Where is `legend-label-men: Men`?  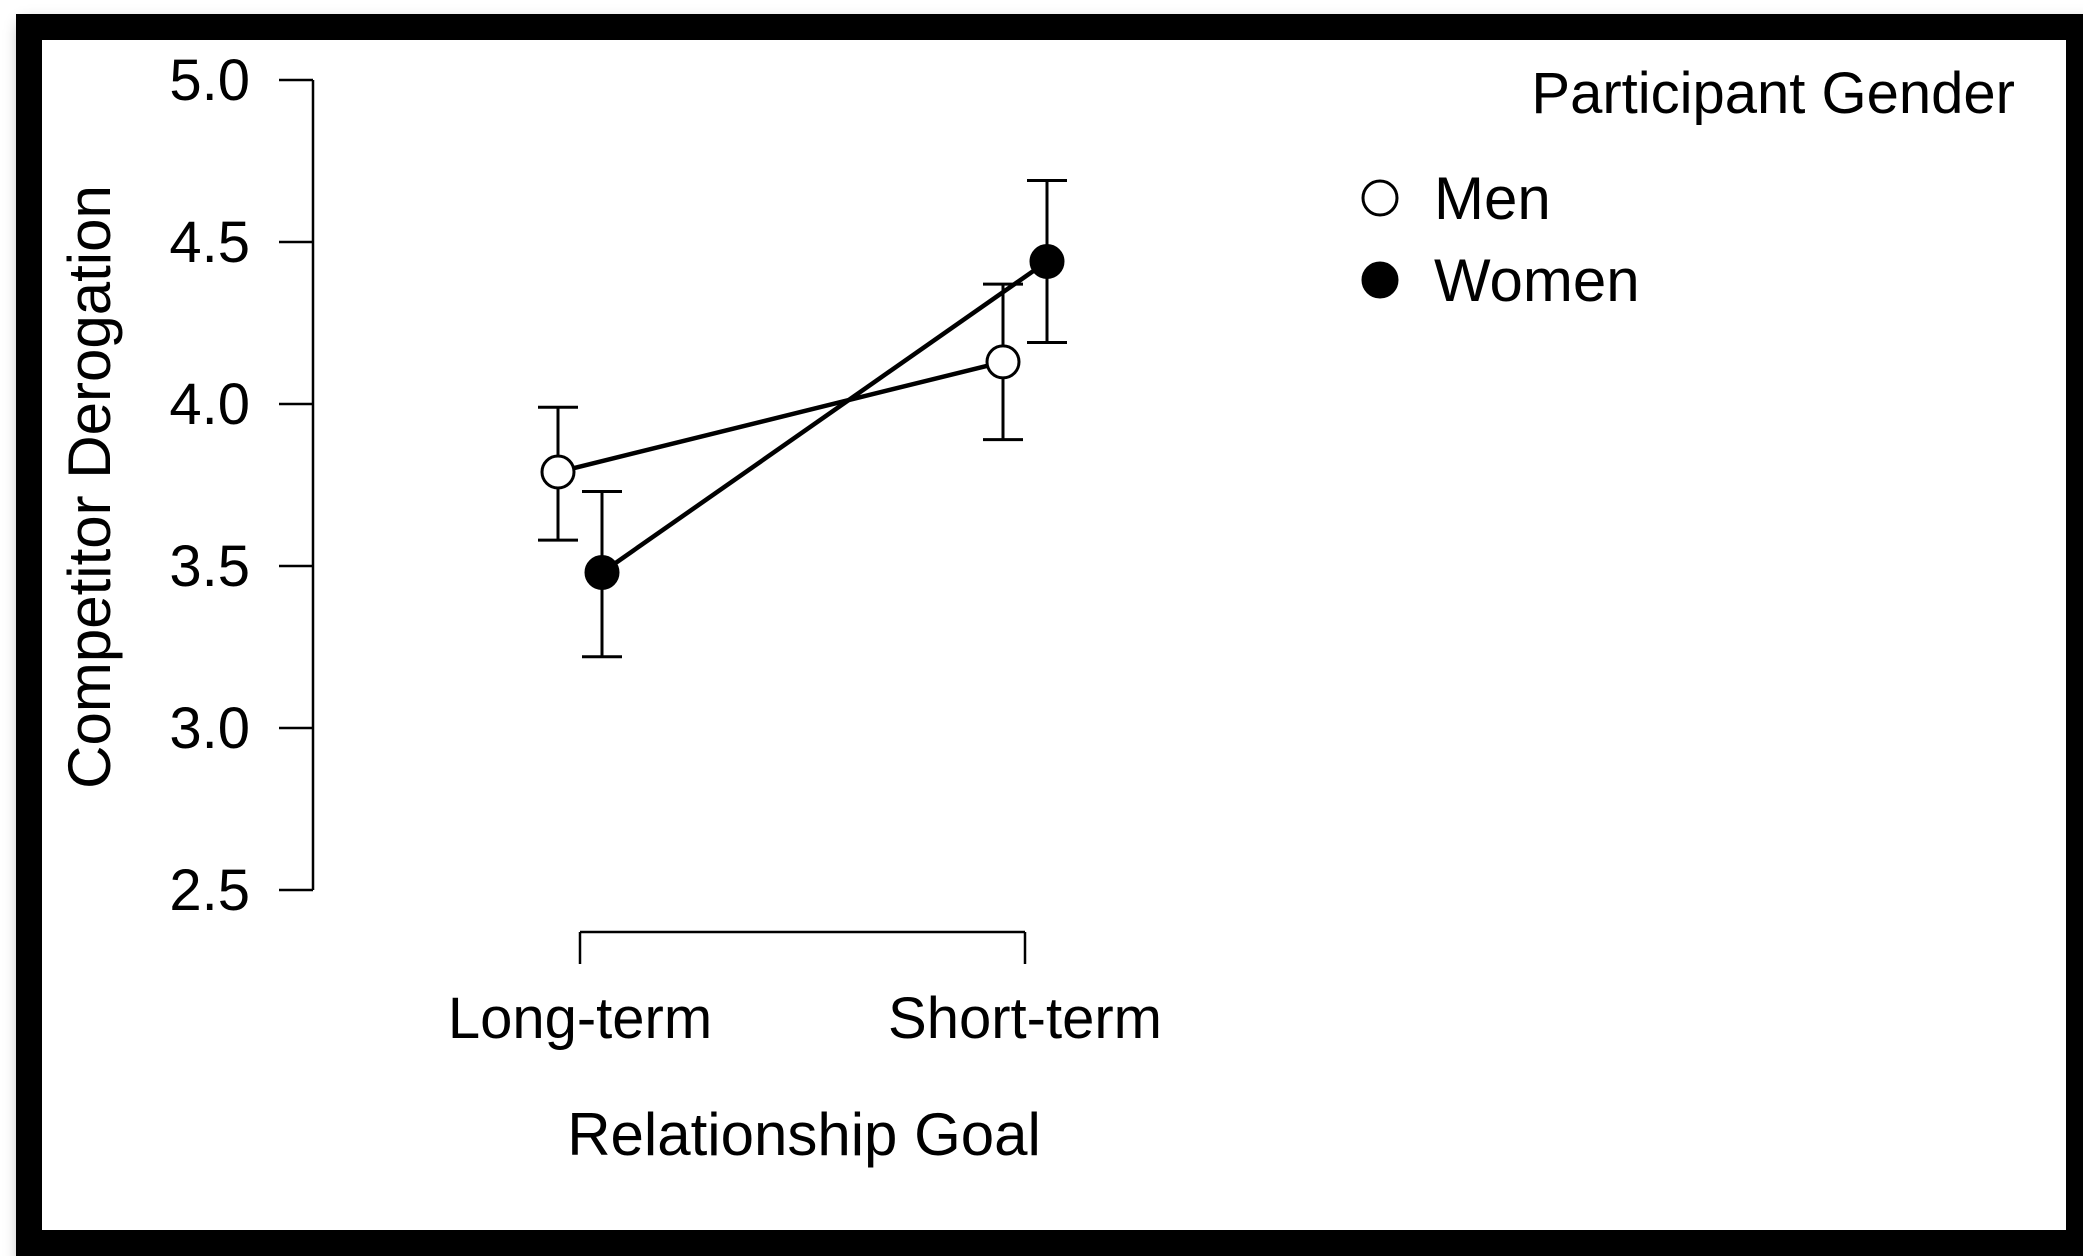
legend-label-men: Men is located at coordinates (1492, 198).